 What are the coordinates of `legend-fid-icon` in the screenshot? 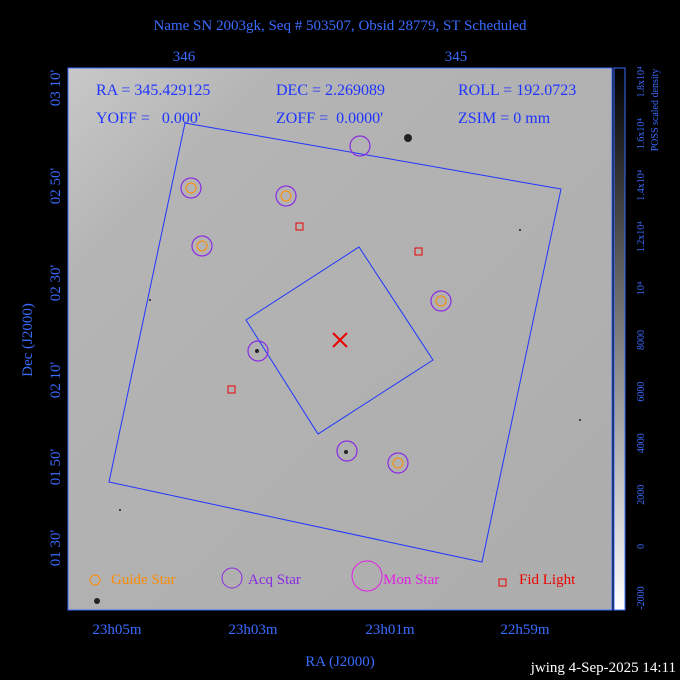 It's located at (502, 582).